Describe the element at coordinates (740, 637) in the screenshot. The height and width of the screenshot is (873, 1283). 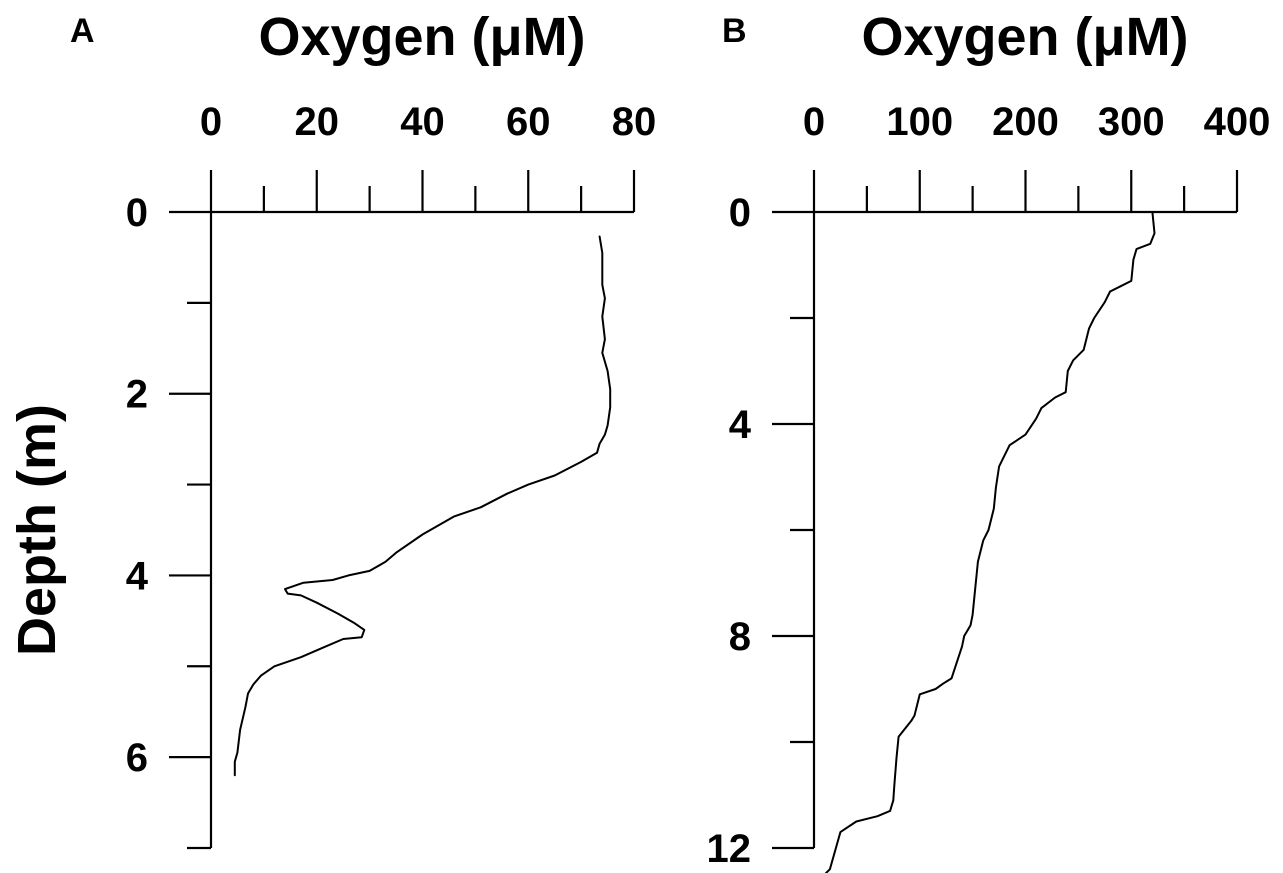
I see `panel-b-y-tick-label: 8` at that location.